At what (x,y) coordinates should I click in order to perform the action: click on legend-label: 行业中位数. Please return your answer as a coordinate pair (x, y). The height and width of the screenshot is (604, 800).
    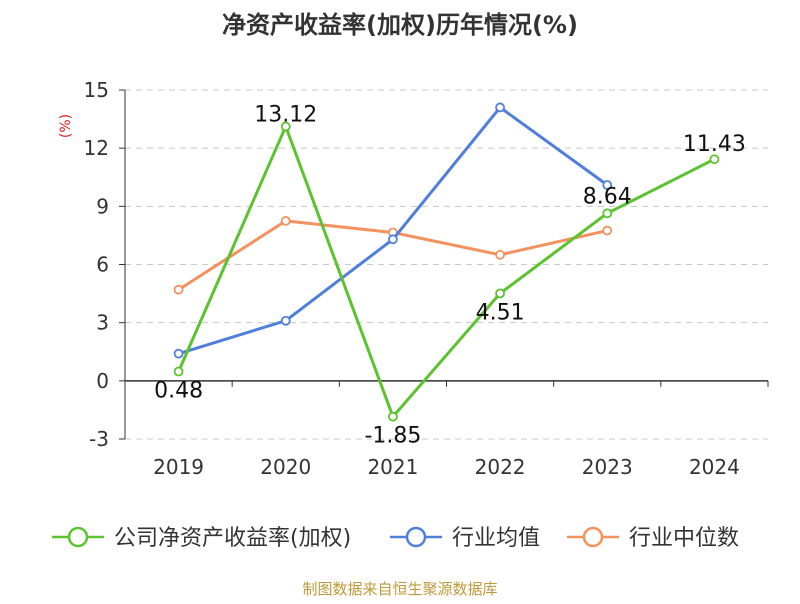
    Looking at the image, I should click on (684, 538).